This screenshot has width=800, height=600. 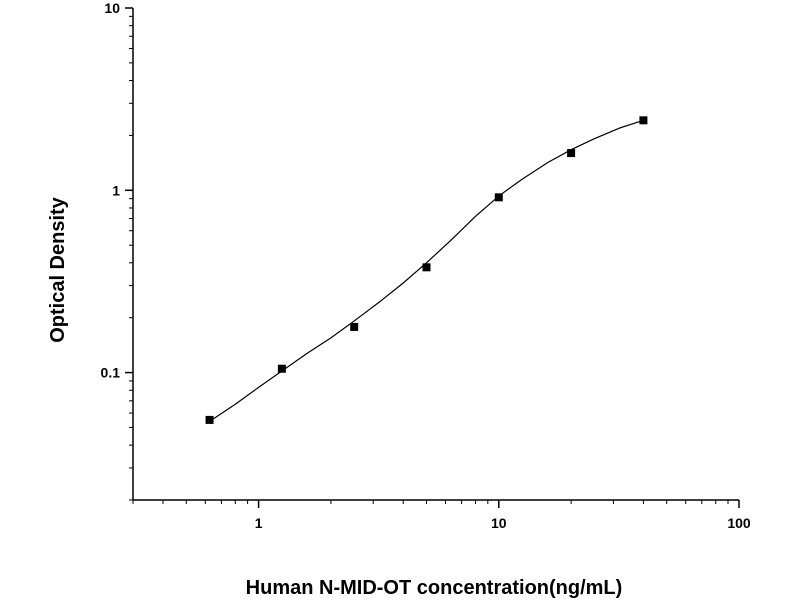 What do you see at coordinates (434, 588) in the screenshot?
I see `x-axis-title: Human N-MID-OT concentration(ng/mL)` at bounding box center [434, 588].